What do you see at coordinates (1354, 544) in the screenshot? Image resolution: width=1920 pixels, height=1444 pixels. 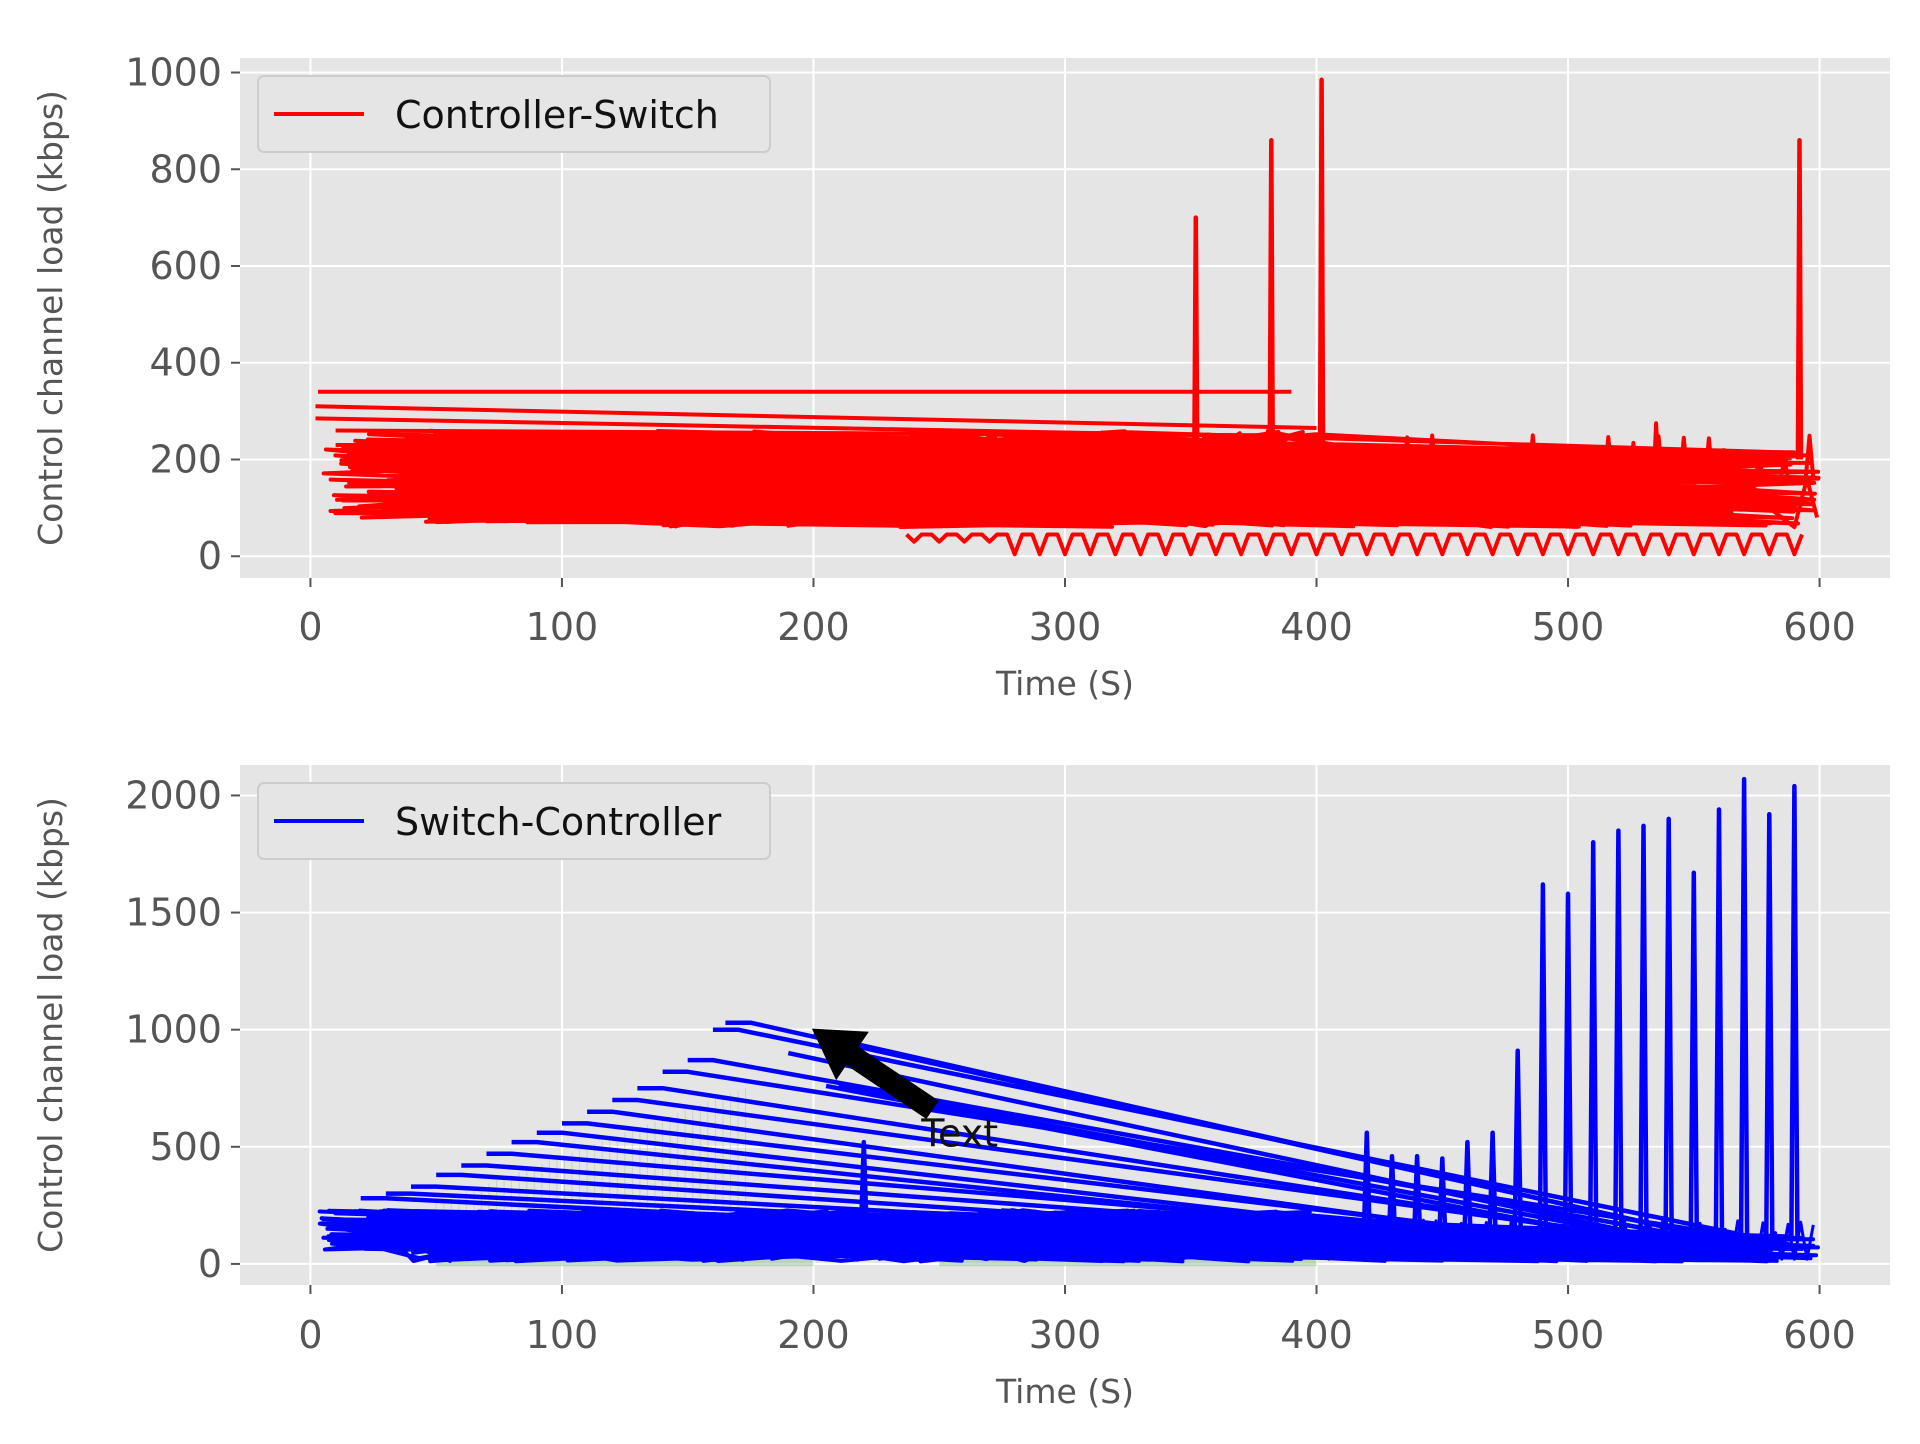 I see `series-dips` at bounding box center [1354, 544].